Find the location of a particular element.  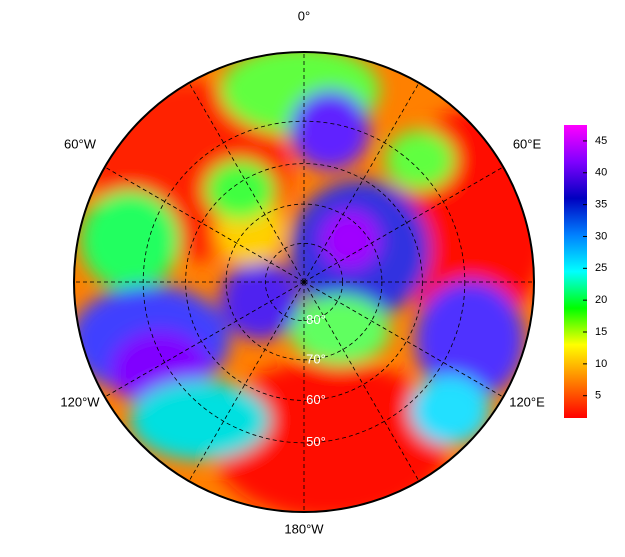

latitude-label: 70° is located at coordinates (316, 358).